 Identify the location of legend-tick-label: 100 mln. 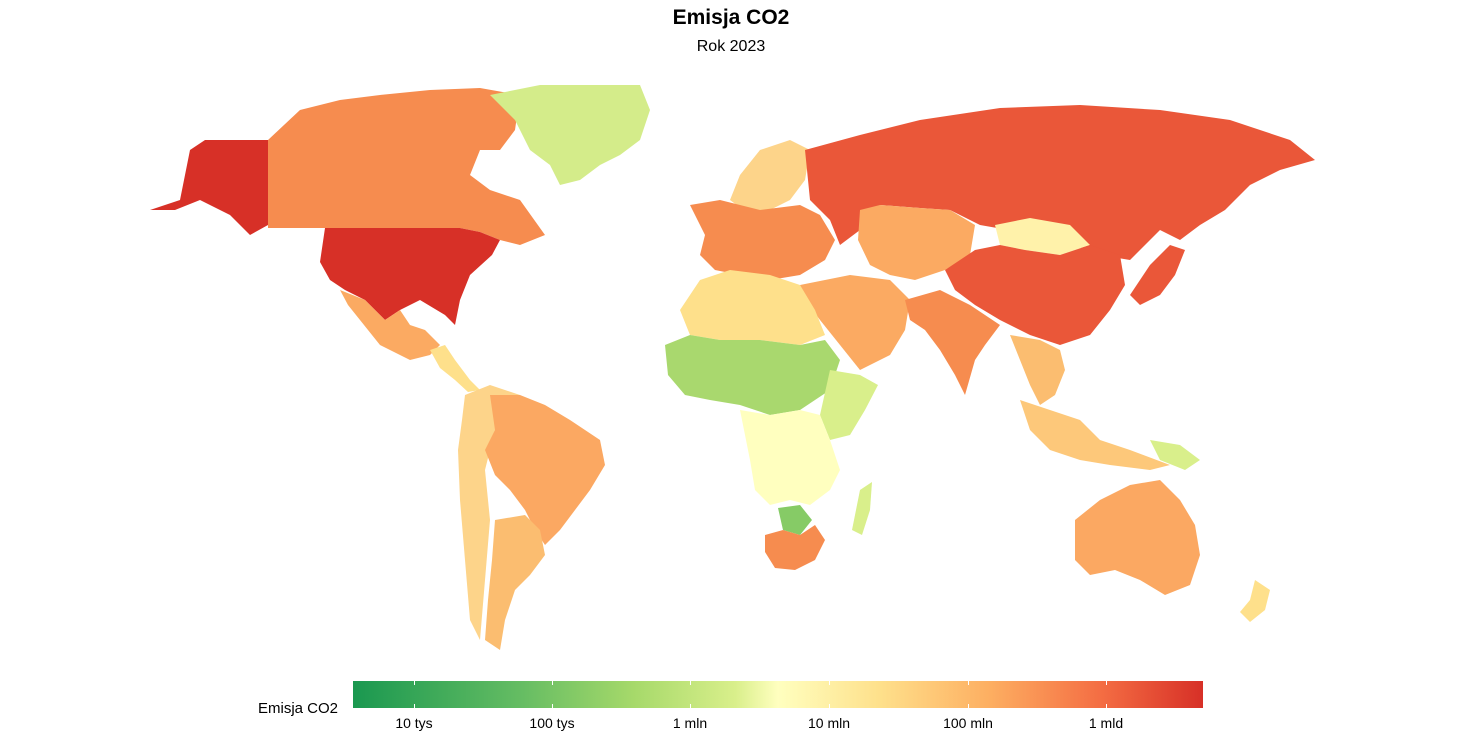
(968, 723).